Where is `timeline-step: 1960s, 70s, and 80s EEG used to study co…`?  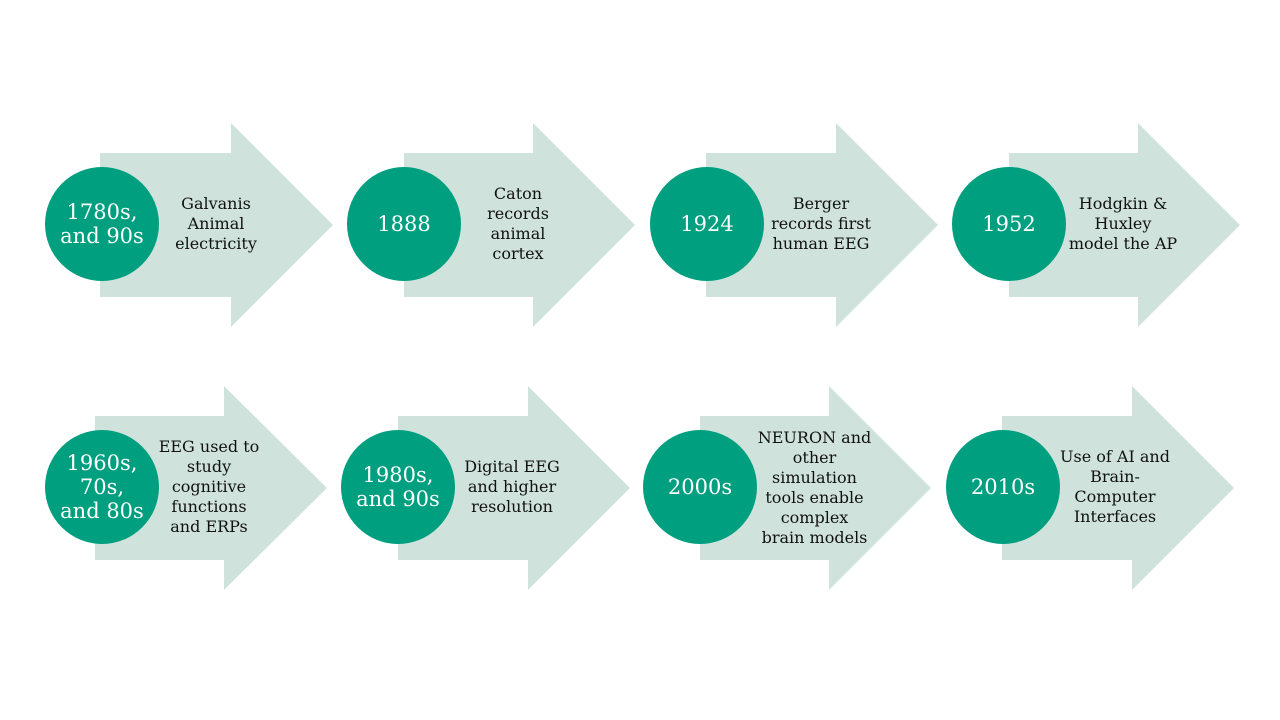 timeline-step: 1960s, 70s, and 80s EEG used to study co… is located at coordinates (194, 488).